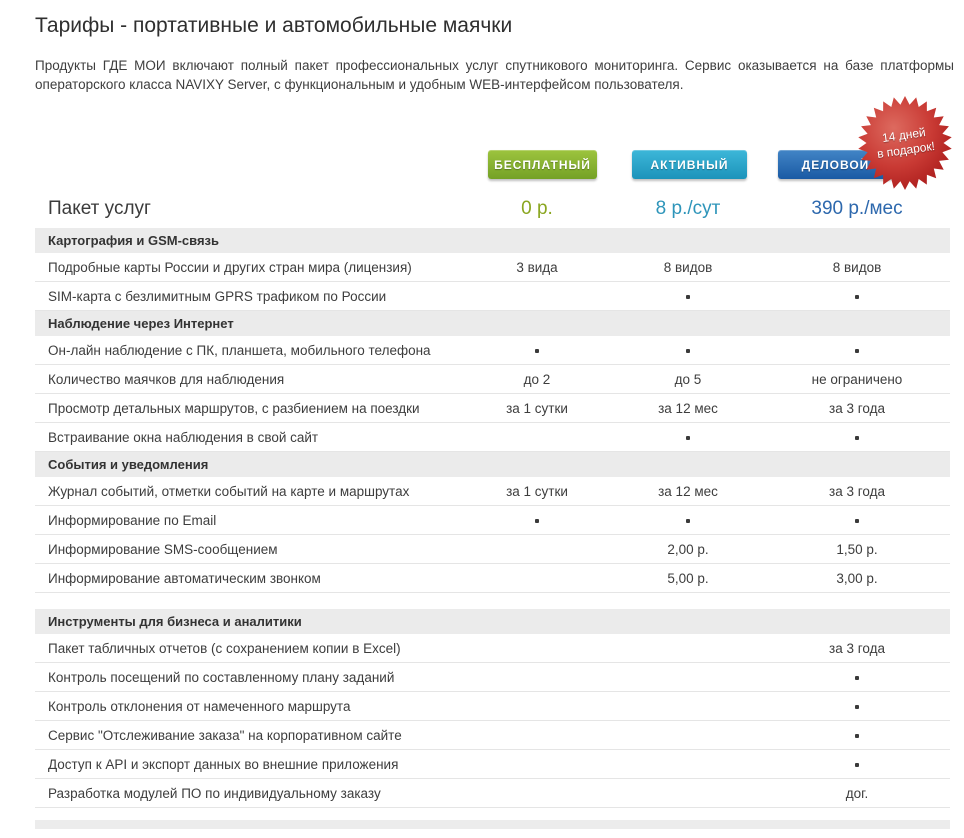 The width and height of the screenshot is (964, 838). What do you see at coordinates (492, 323) in the screenshot?
I see `section-header: Наблюдение через Интернет` at bounding box center [492, 323].